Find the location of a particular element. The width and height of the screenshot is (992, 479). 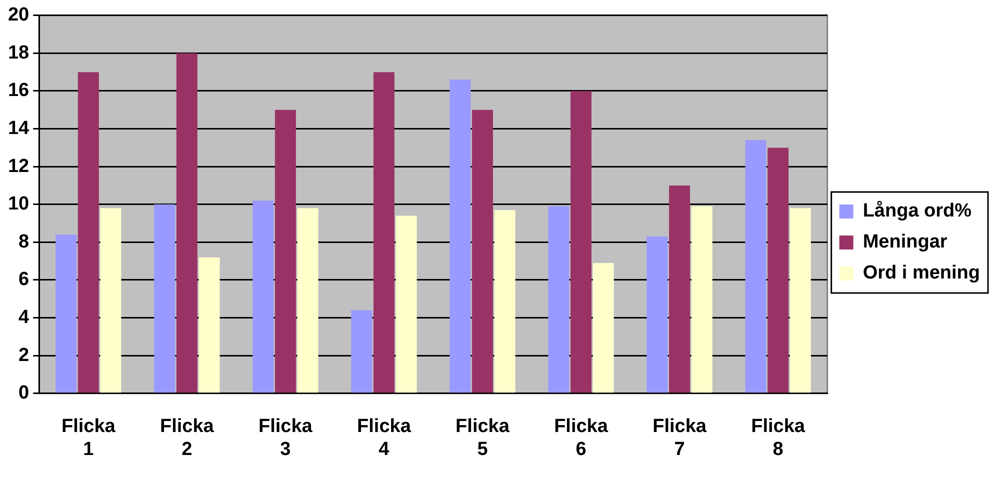

legend-label: Meningar is located at coordinates (905, 242).